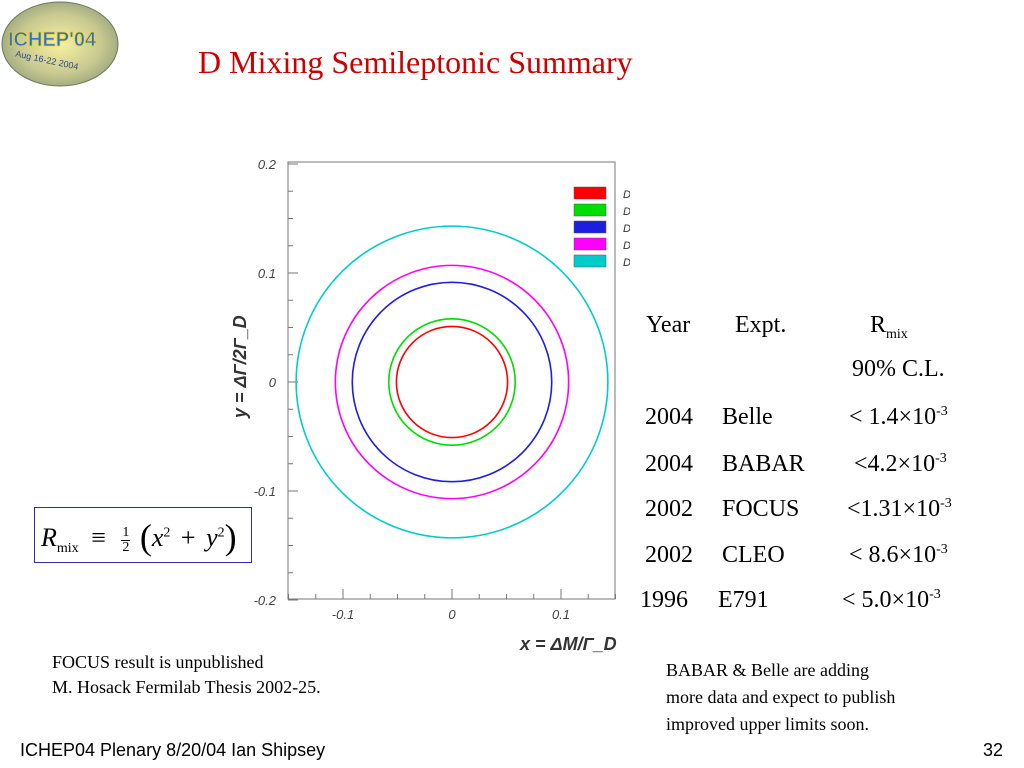 The image size is (1024, 768). Describe the element at coordinates (212, 537) in the screenshot. I see `y-var: y` at that location.